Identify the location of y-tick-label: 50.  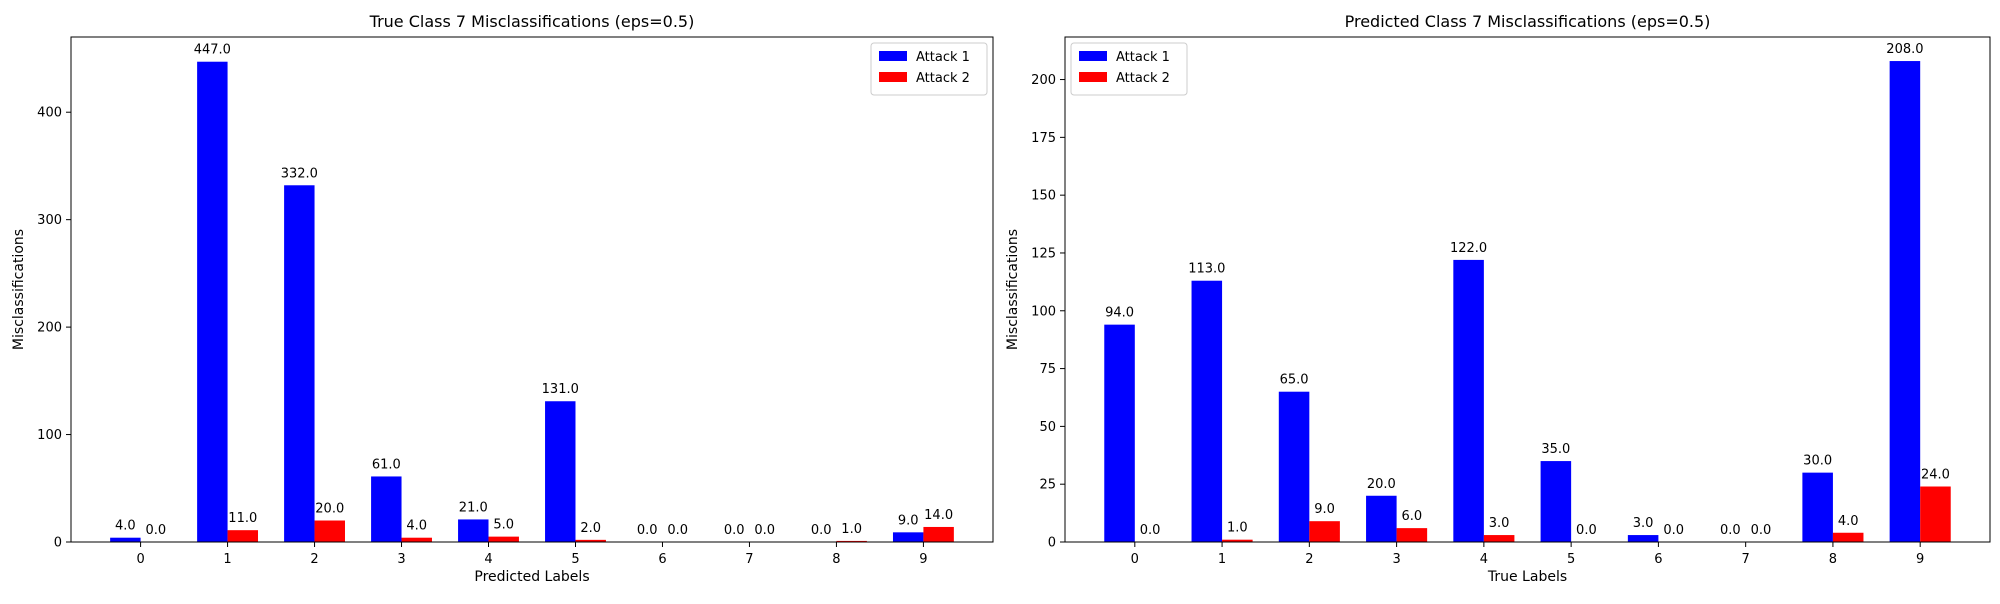
(1047, 427).